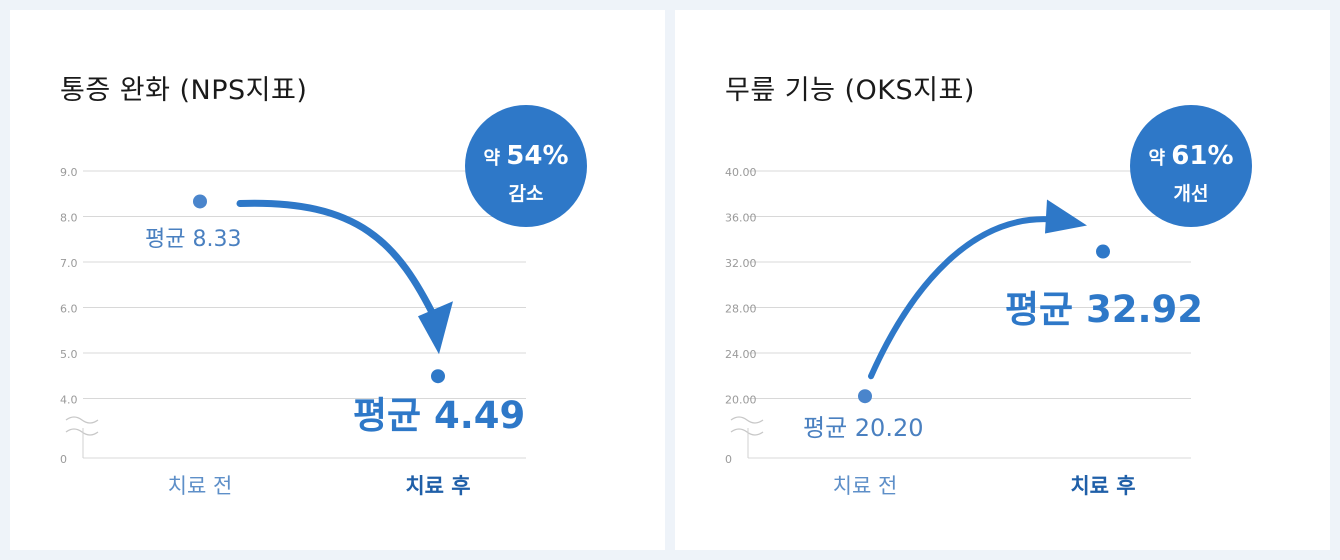 This screenshot has width=1340, height=560. I want to click on y-tick-label: 5.0, so click(69, 354).